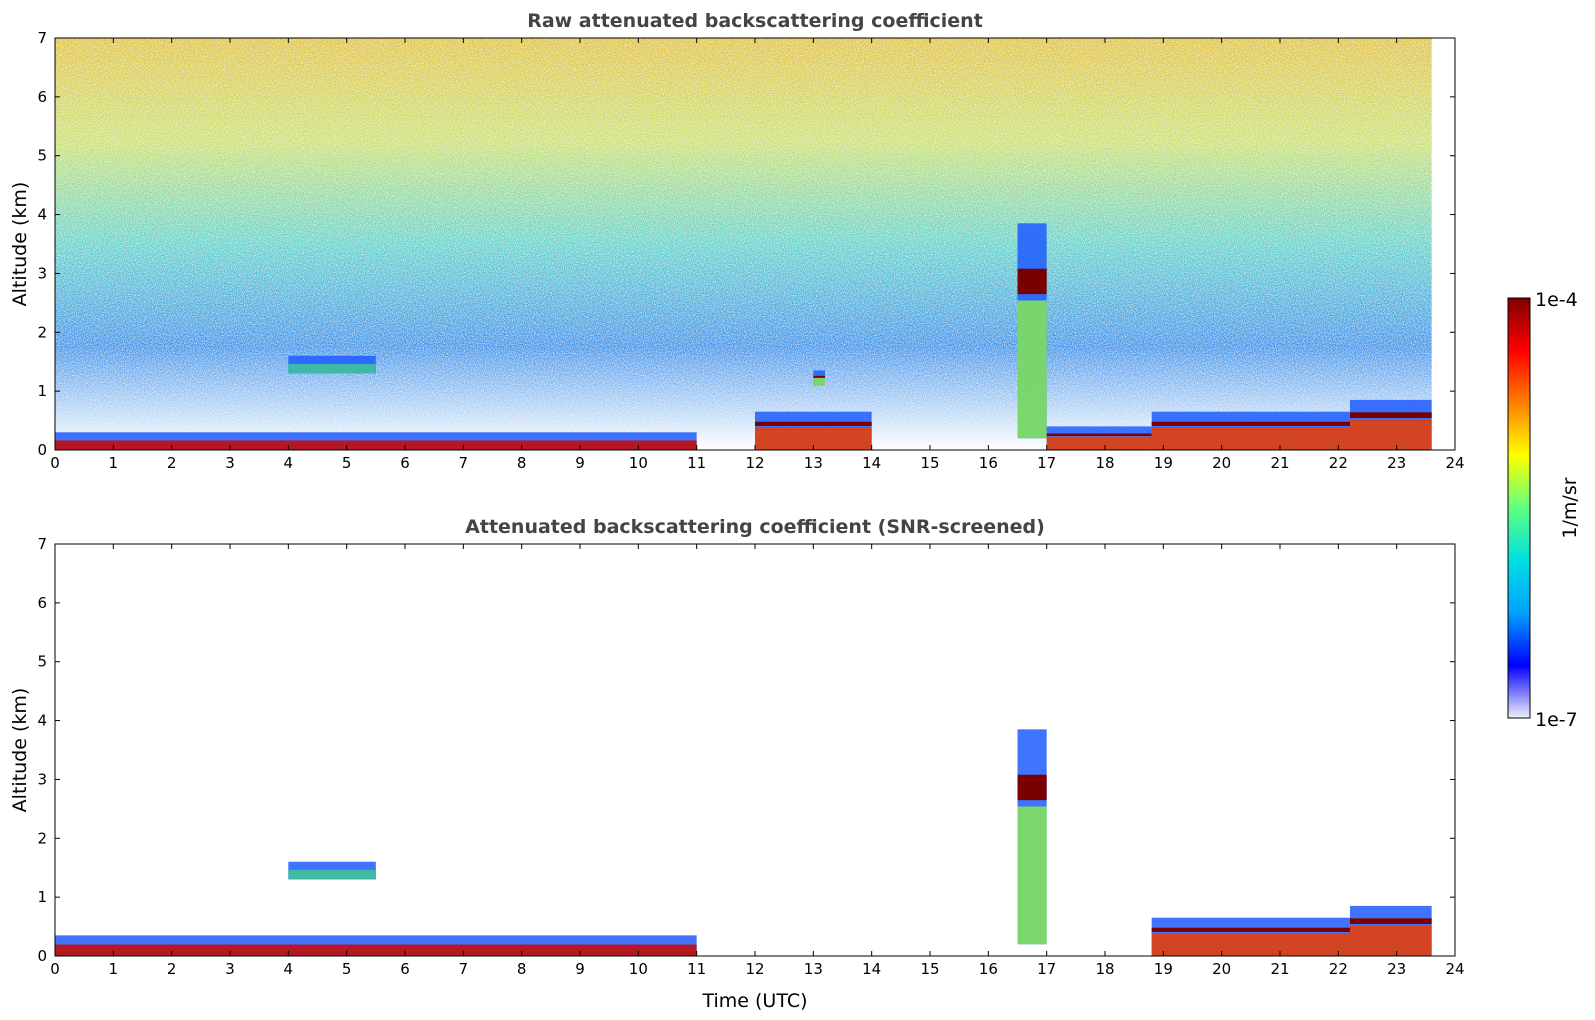 The height and width of the screenshot is (1020, 1595). What do you see at coordinates (55, 969) in the screenshot?
I see `x-tick-label: 0` at bounding box center [55, 969].